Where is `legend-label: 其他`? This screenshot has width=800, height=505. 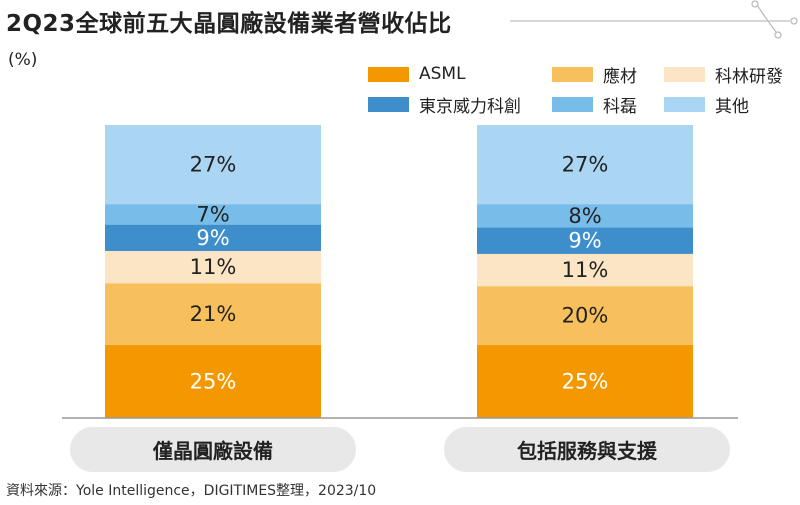
legend-label: 其他 is located at coordinates (732, 106).